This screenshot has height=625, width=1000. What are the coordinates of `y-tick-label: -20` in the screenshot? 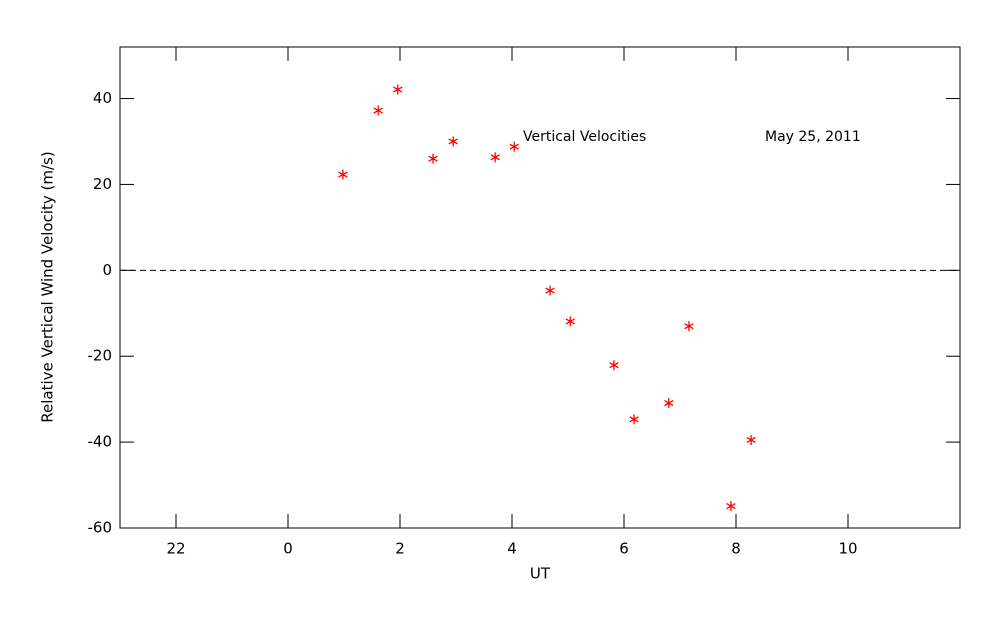 It's located at (100, 356).